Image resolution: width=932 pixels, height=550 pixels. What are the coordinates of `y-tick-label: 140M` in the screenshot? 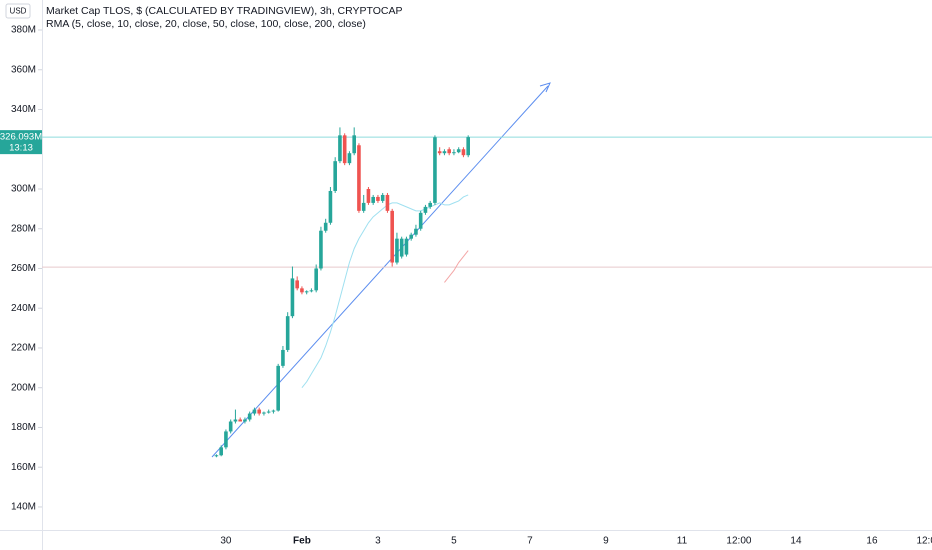 It's located at (23, 507).